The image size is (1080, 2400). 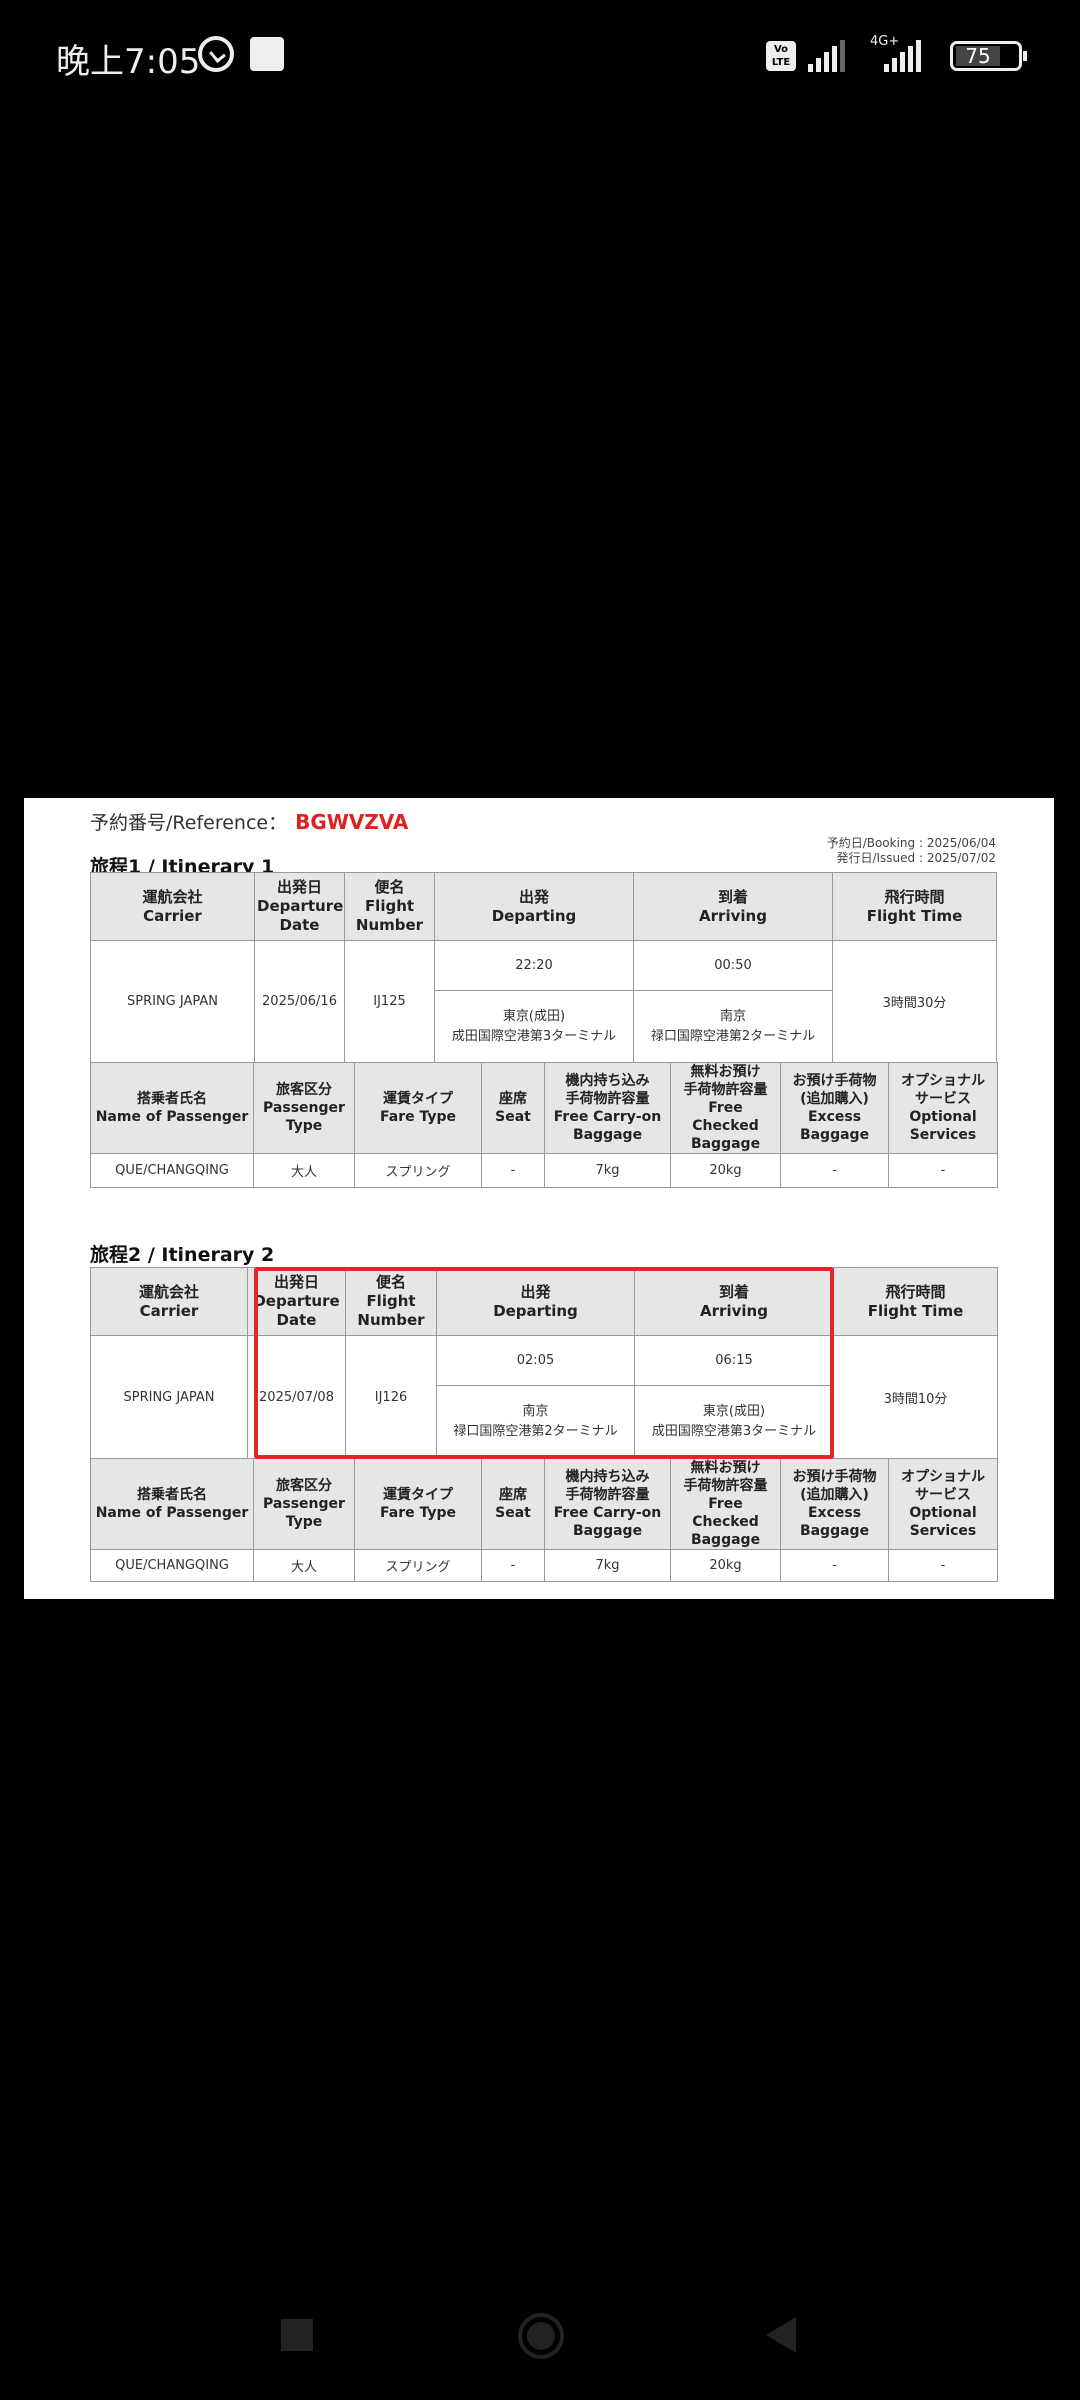 What do you see at coordinates (534, 906) in the screenshot?
I see `column-header: 出発 Departing` at bounding box center [534, 906].